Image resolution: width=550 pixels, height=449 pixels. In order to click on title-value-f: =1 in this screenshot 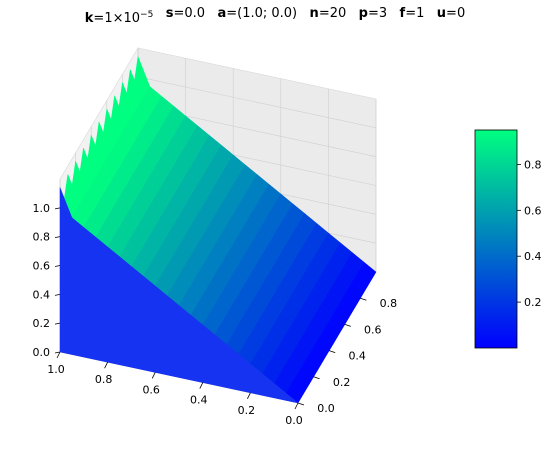, I will do `click(414, 13)`.